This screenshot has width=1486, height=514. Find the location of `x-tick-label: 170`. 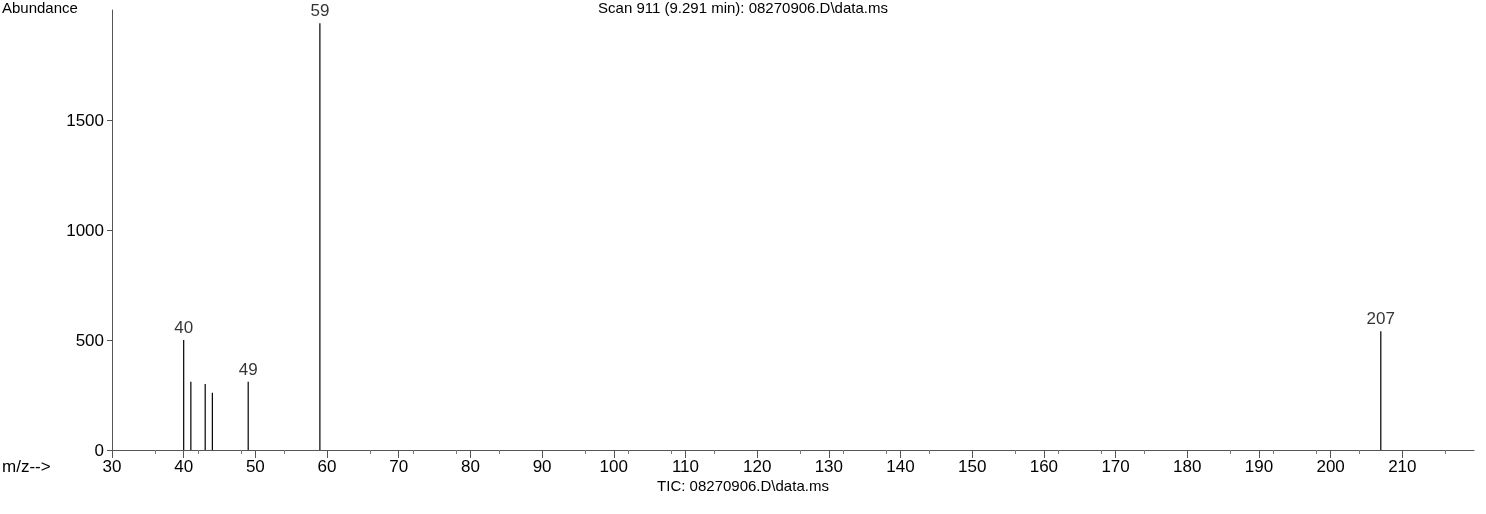

x-tick-label: 170 is located at coordinates (1115, 466).